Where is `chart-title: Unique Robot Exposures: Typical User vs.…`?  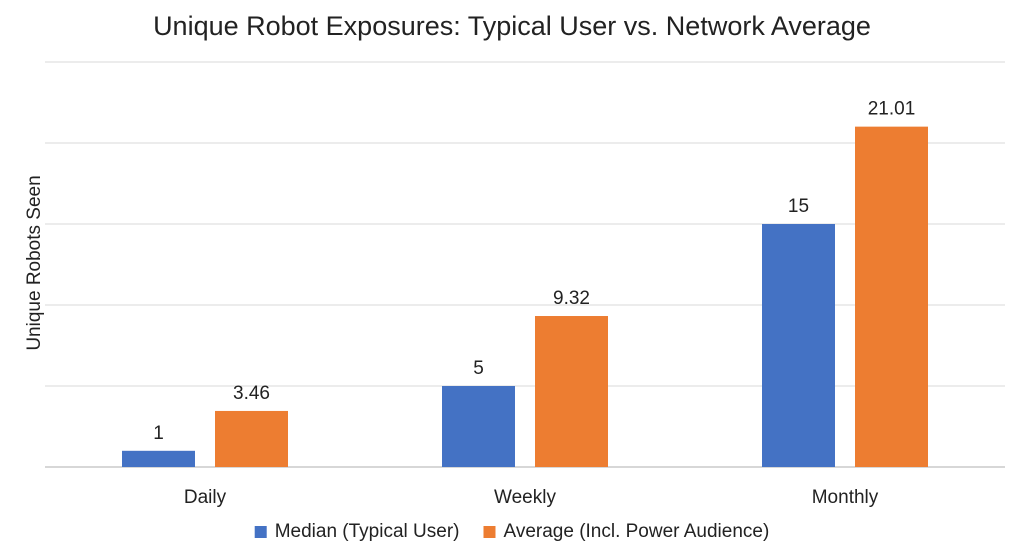 chart-title: Unique Robot Exposures: Typical User vs.… is located at coordinates (512, 26).